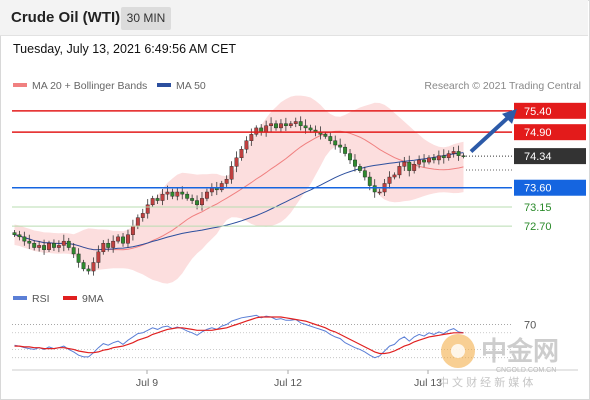 This screenshot has width=590, height=400. Describe the element at coordinates (70, 298) in the screenshot. I see `ma9-swatch` at that location.